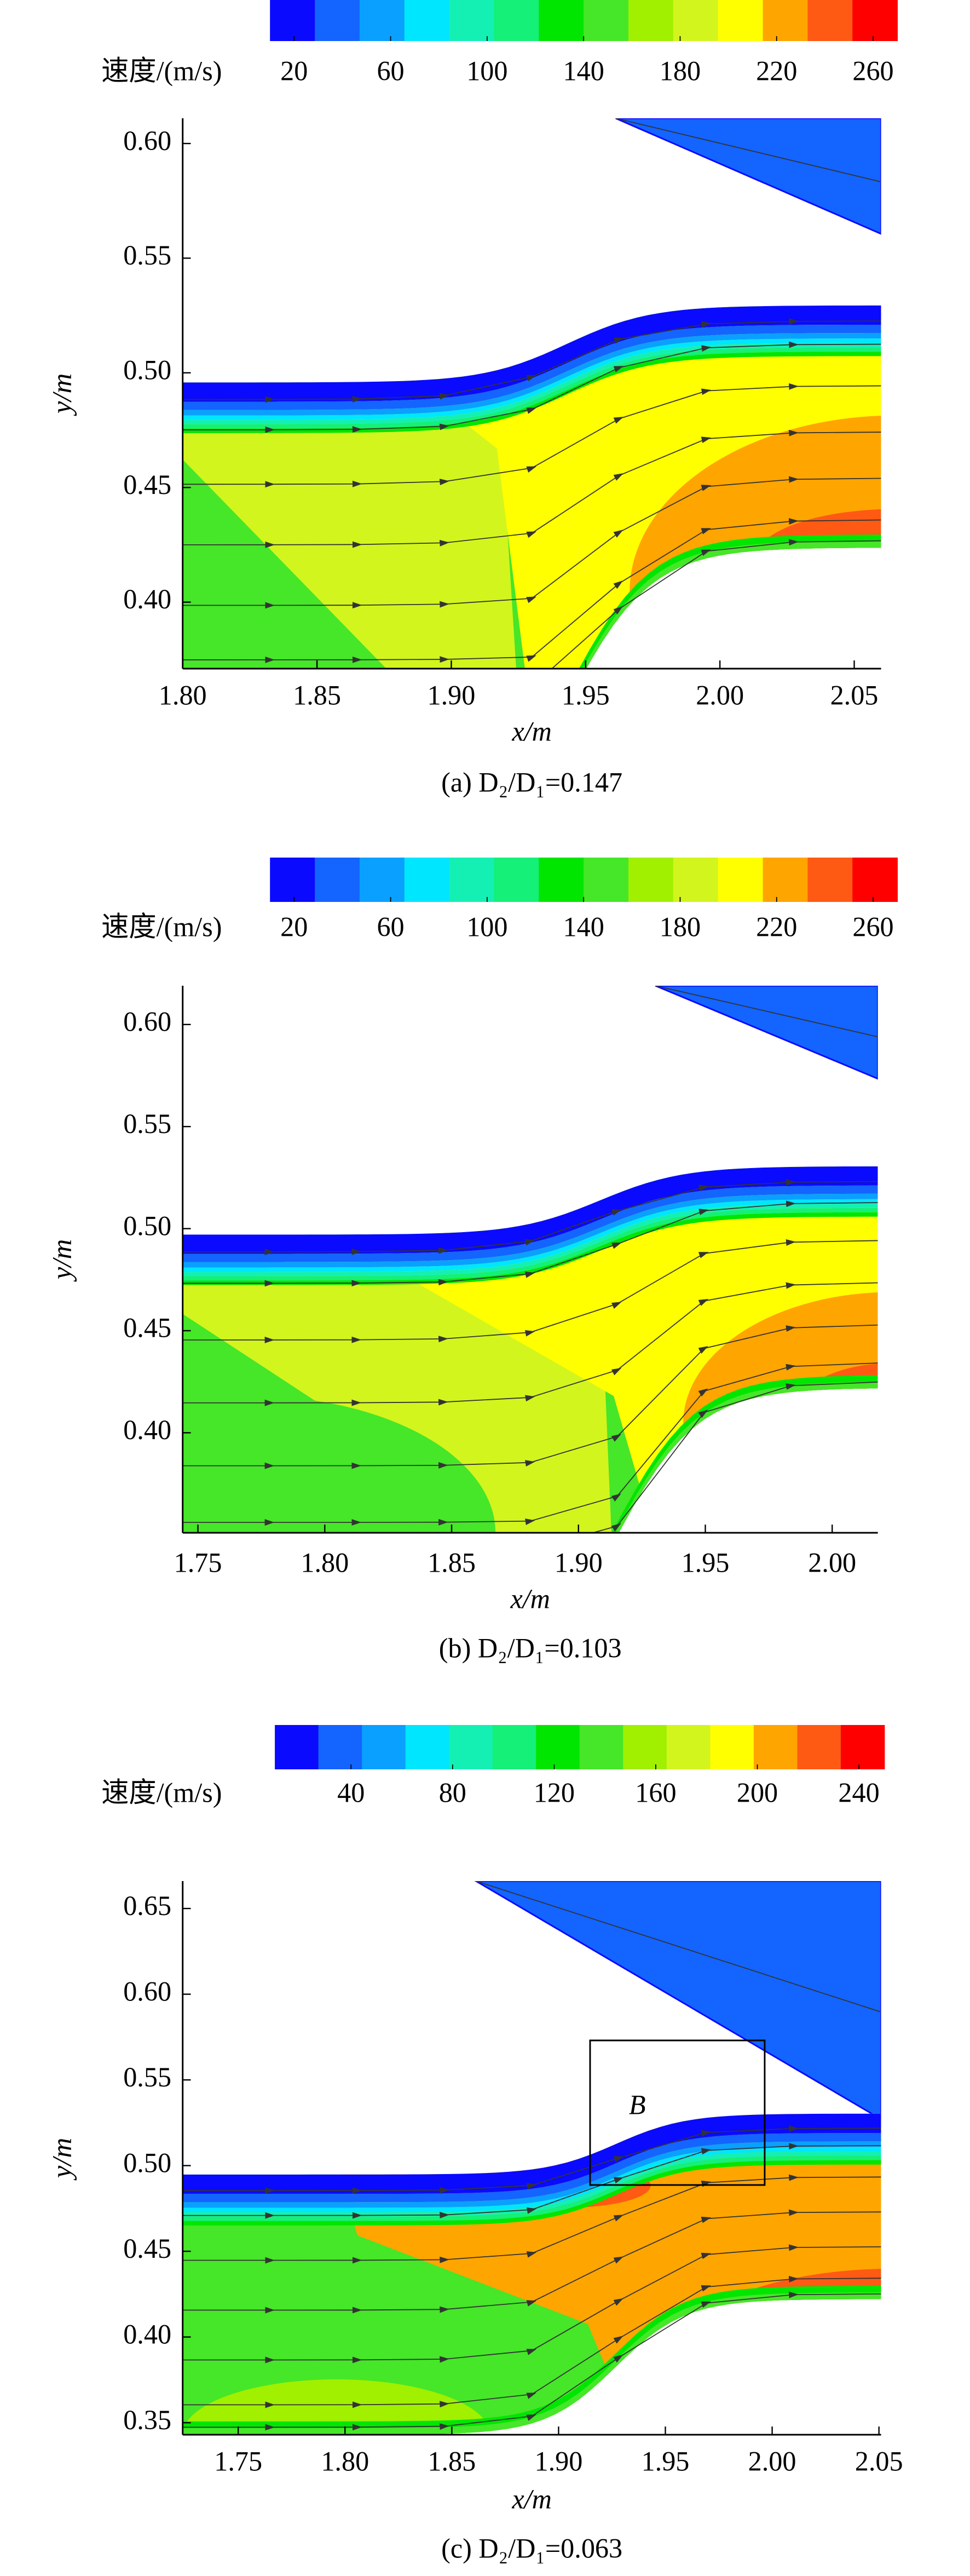  What do you see at coordinates (452, 1792) in the screenshot?
I see `colorbar-tick-label: 80` at bounding box center [452, 1792].